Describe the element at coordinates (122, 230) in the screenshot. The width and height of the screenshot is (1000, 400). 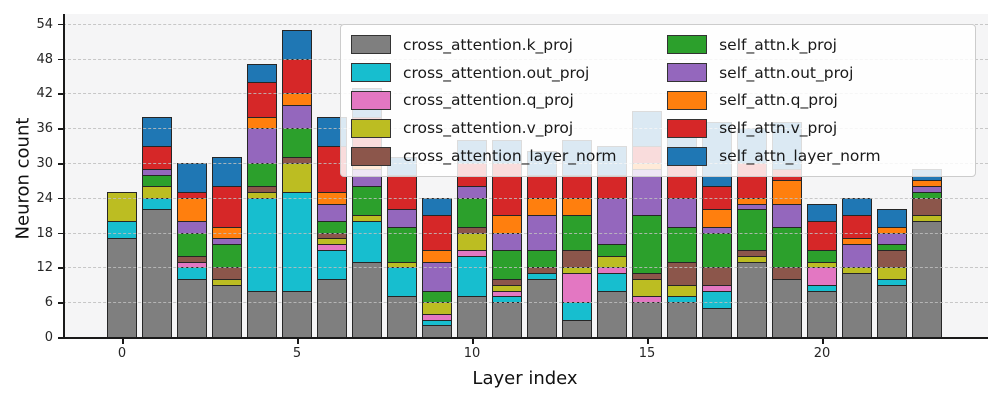
I see `bar-segment-cross_attention.out_proj-layer0` at that location.